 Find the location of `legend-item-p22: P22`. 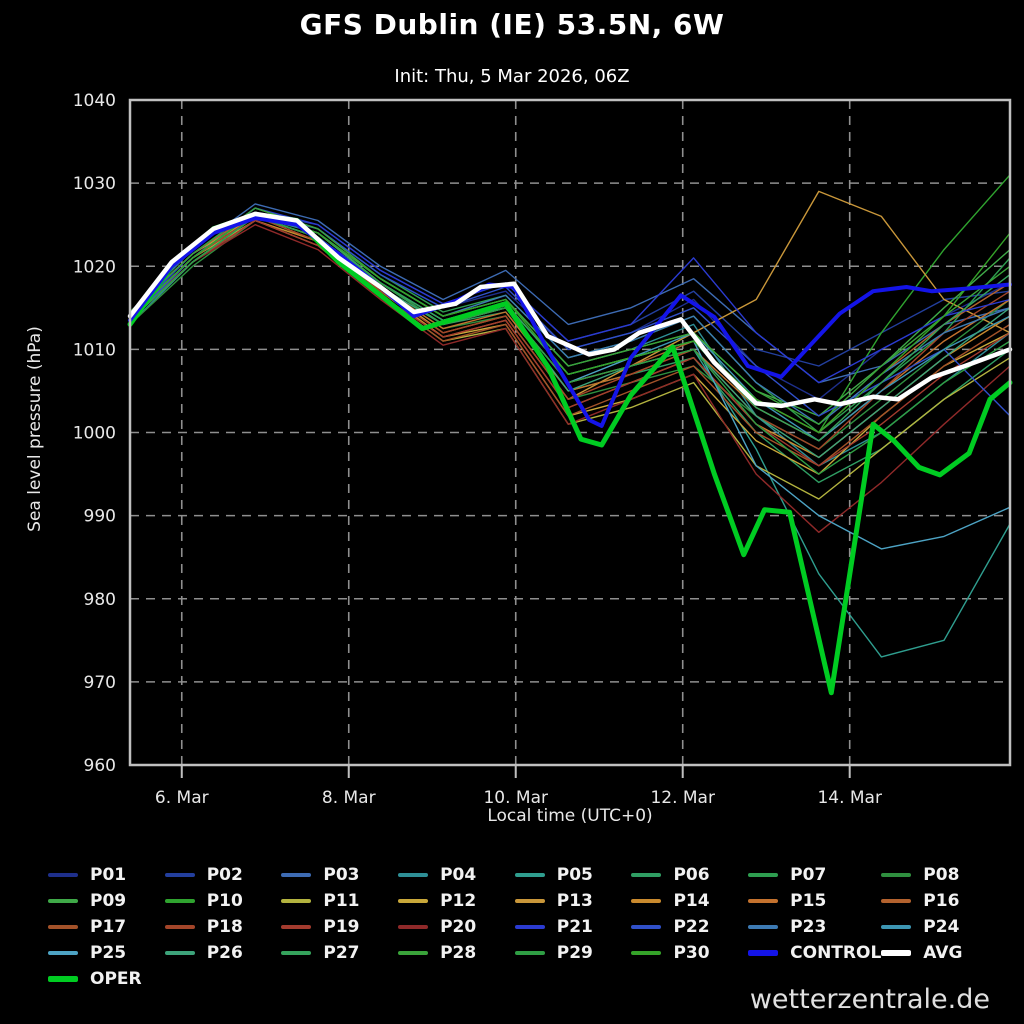

legend-item-p22: P22 is located at coordinates (689, 927).